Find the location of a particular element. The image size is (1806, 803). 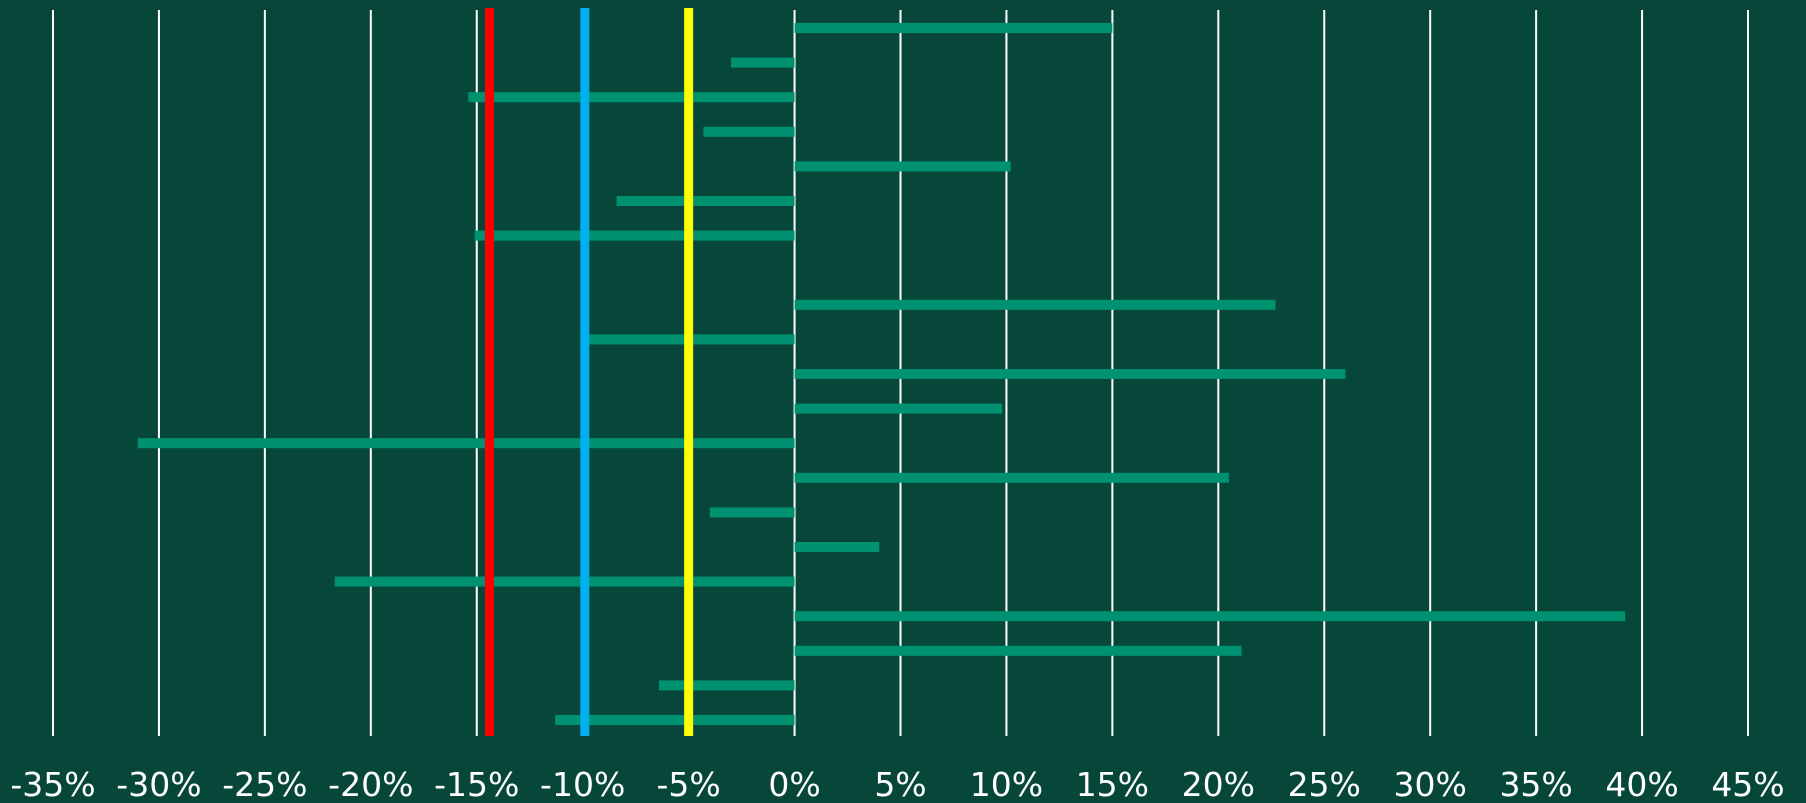

x-tick-label: 35% is located at coordinates (1535, 784).